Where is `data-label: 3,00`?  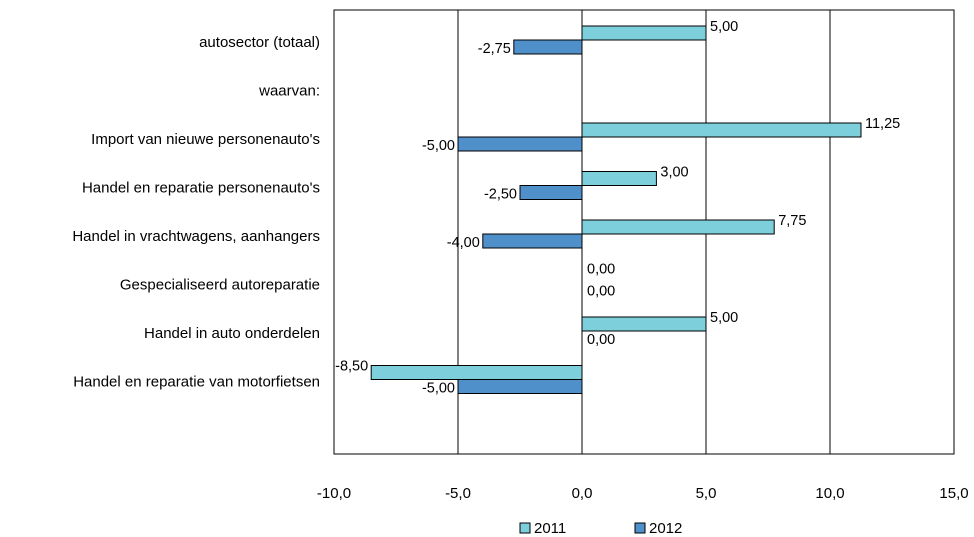 data-label: 3,00 is located at coordinates (674, 173).